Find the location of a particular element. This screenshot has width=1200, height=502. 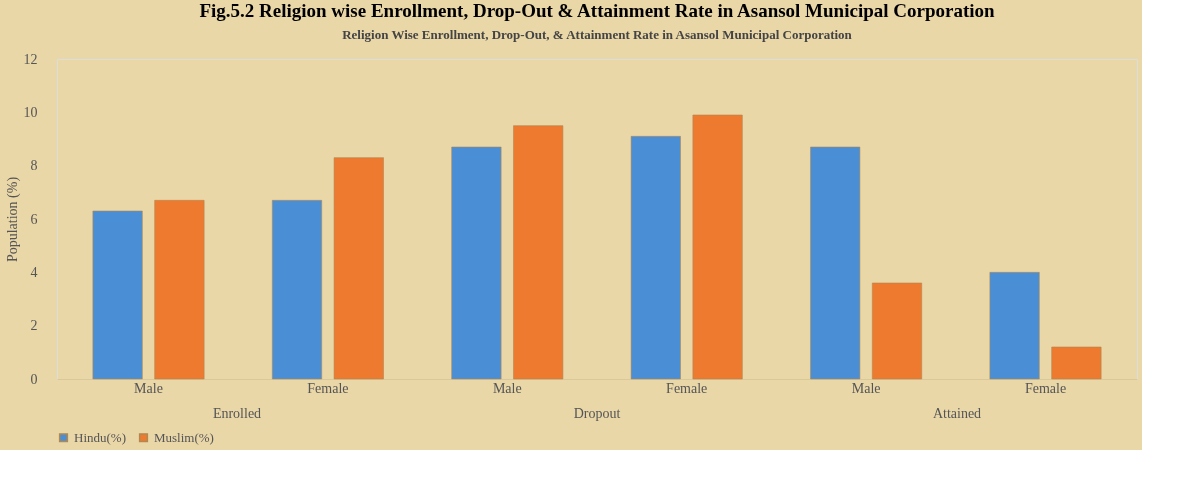

y-tick-label: 2 is located at coordinates (34, 326).